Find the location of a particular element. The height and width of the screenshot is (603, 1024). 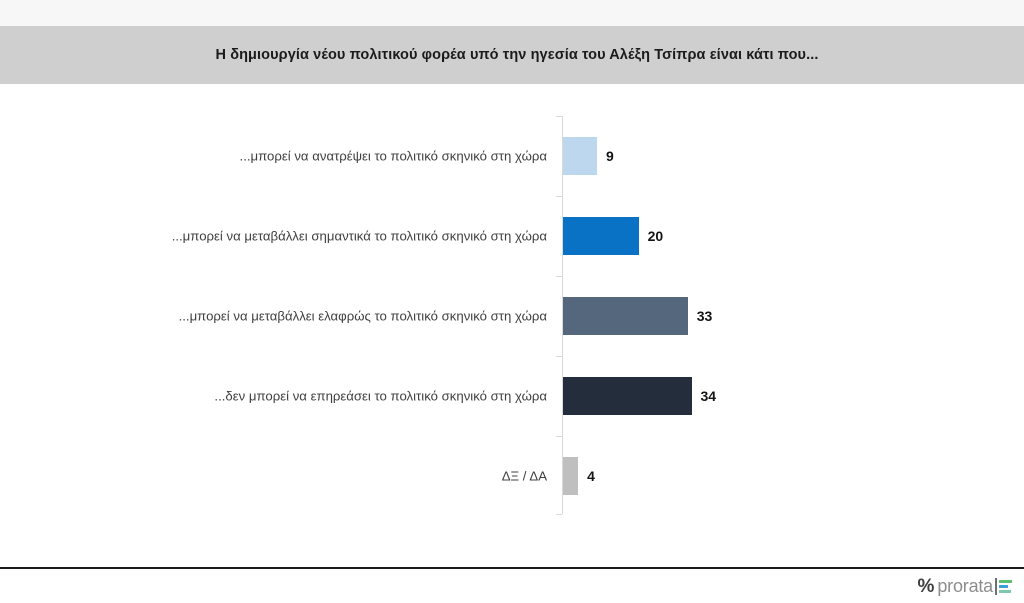

bar-group: 4 is located at coordinates (579, 476).